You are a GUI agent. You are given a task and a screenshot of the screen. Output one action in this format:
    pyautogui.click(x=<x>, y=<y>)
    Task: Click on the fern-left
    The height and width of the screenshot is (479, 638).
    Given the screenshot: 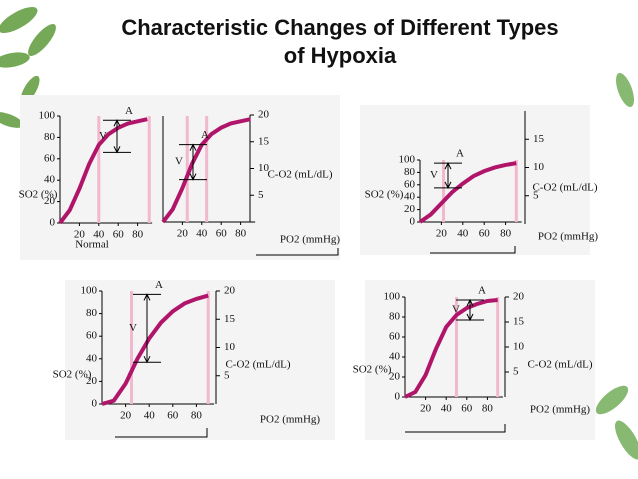 What is the action you would take?
    pyautogui.click(x=28, y=67)
    